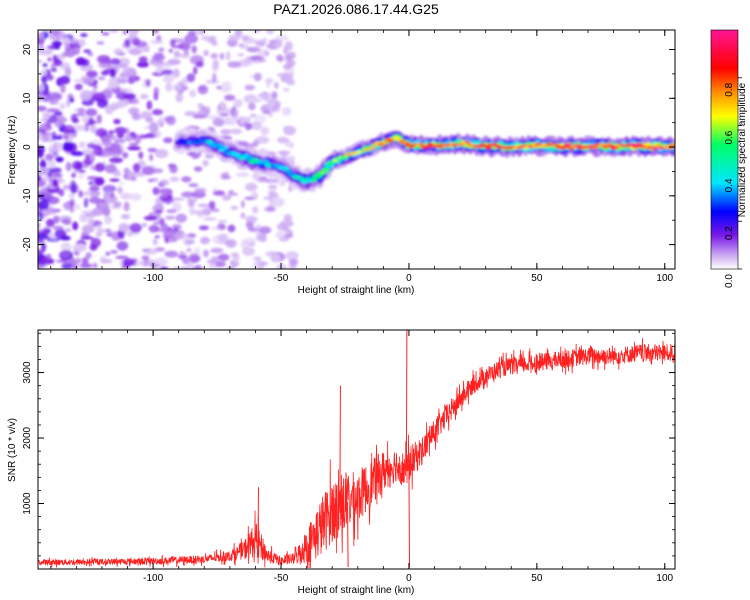 This screenshot has width=750, height=600. I want to click on colorbar-tick-label: 0.2, so click(729, 233).